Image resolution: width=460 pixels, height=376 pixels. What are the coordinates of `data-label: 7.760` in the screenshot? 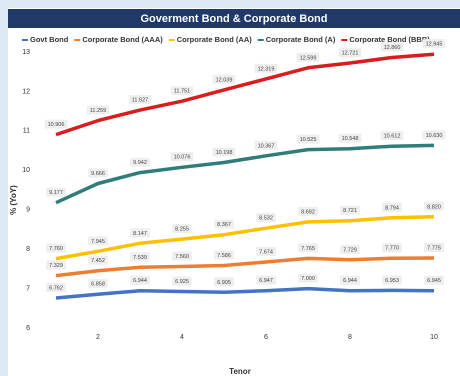 It's located at (56, 249).